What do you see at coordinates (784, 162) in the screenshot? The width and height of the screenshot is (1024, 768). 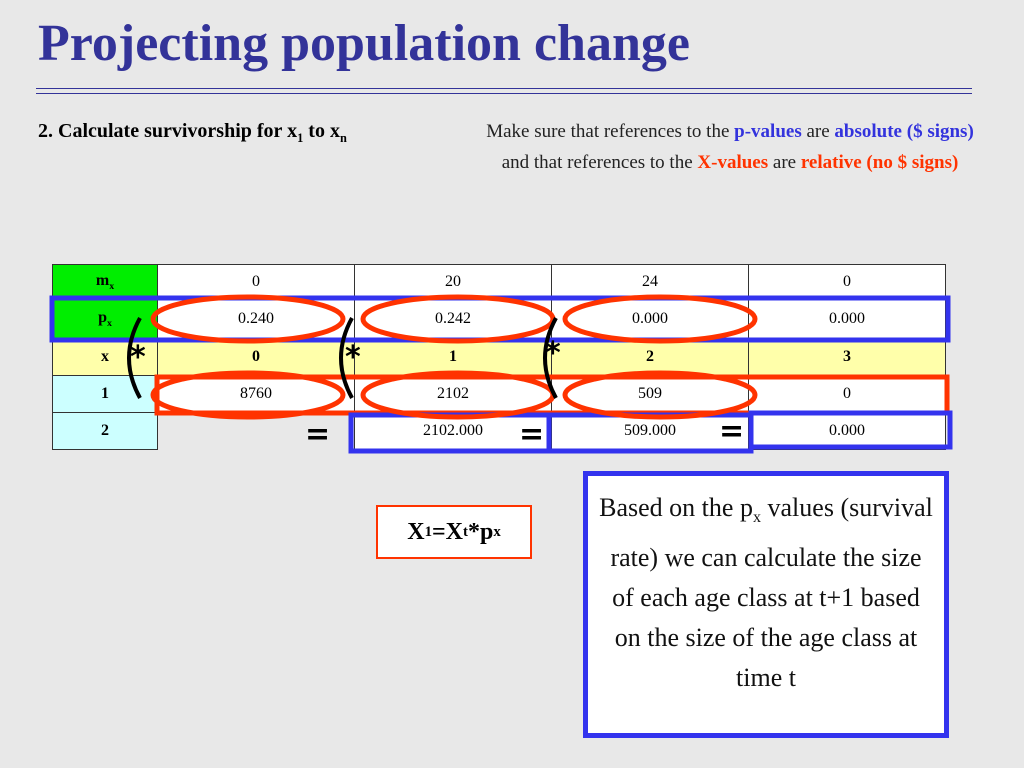 I see `note-text-4: are` at bounding box center [784, 162].